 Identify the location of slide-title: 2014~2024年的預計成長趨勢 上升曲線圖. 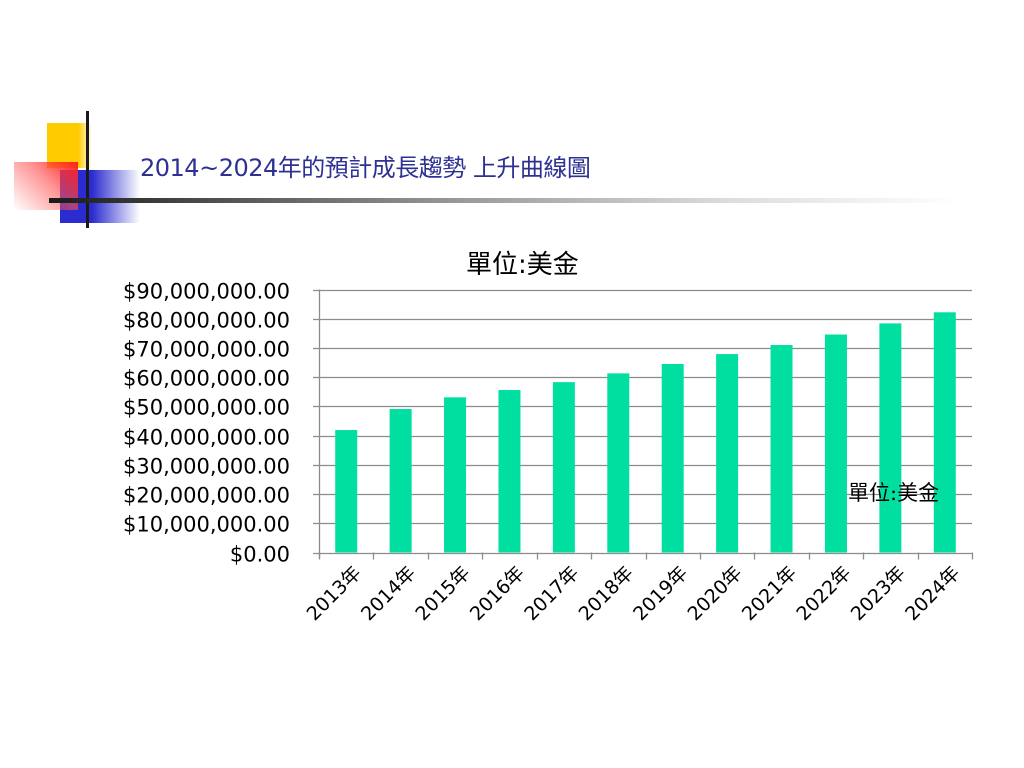
(365, 168).